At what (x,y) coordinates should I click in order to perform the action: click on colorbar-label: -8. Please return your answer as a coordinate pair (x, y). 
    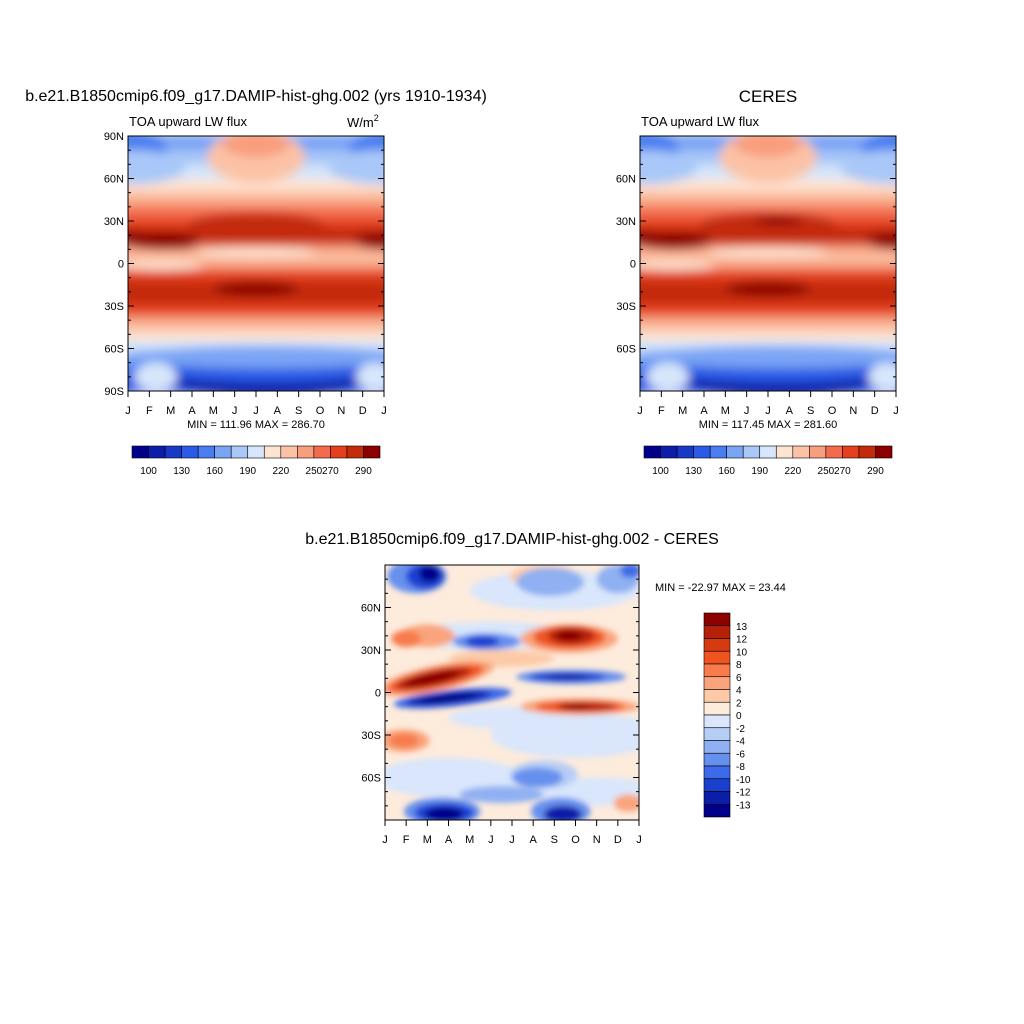
    Looking at the image, I should click on (740, 767).